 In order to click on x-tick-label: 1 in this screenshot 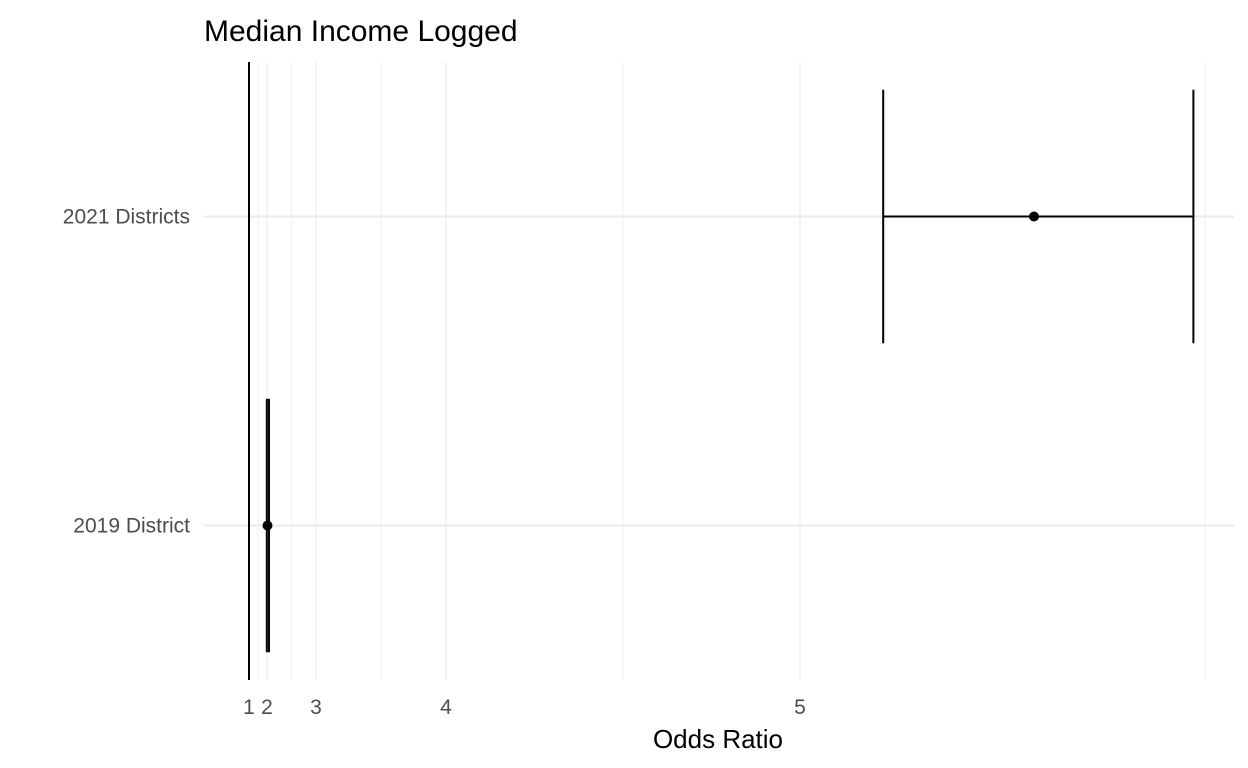, I will do `click(249, 707)`.